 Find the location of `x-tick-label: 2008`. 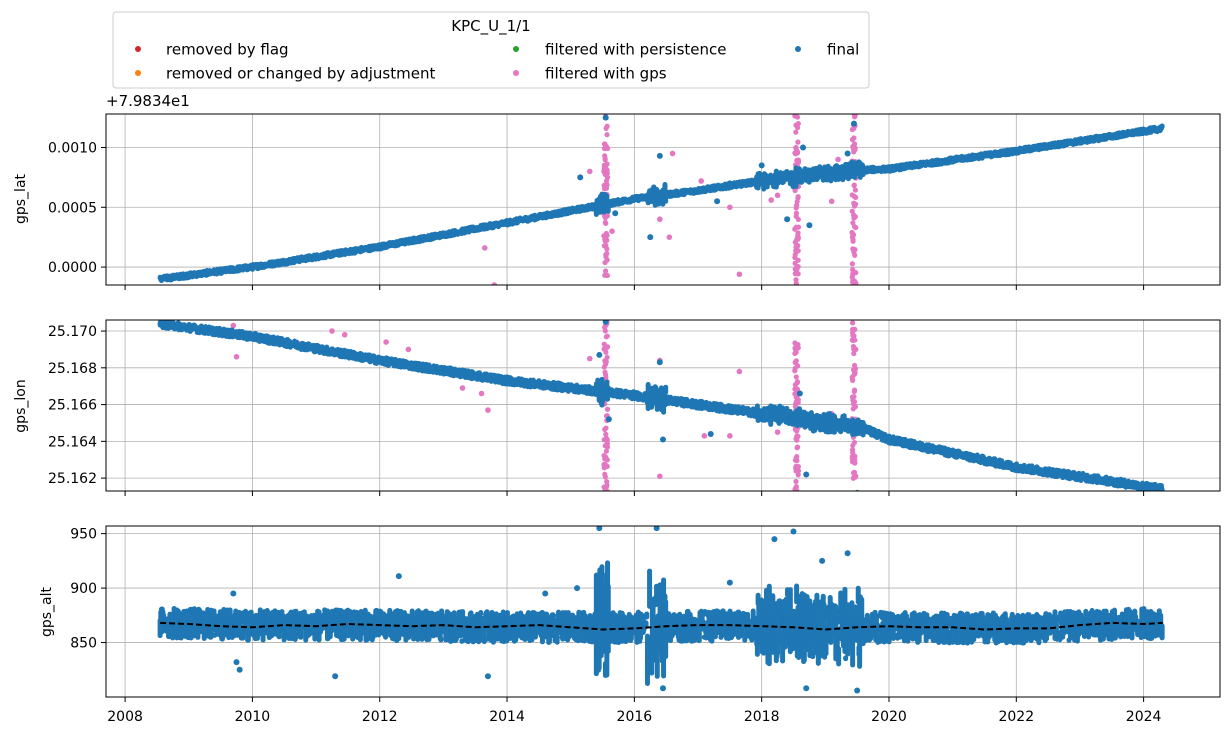

x-tick-label: 2008 is located at coordinates (125, 717).